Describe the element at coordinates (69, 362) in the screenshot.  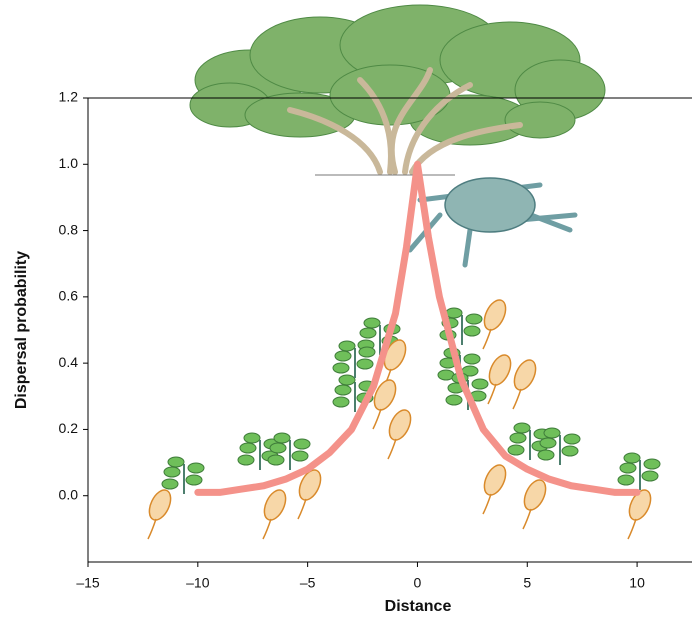
I see `y-tick-label: 0.4` at that location.